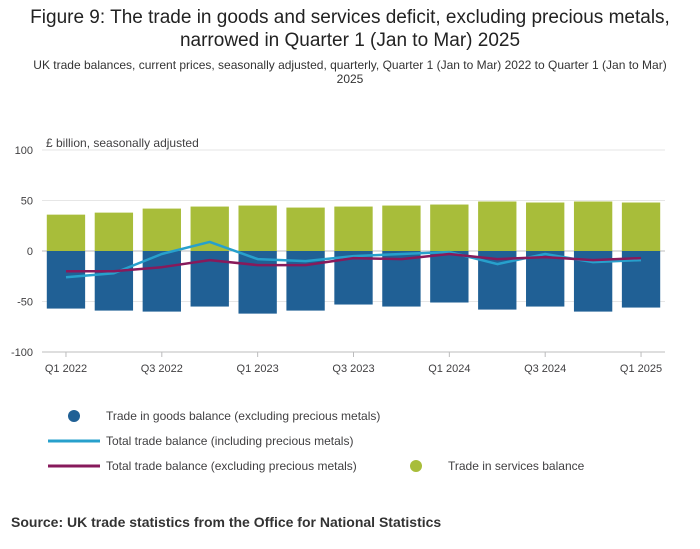  Describe the element at coordinates (516, 466) in the screenshot. I see `legend-label: Trade in services balance` at that location.